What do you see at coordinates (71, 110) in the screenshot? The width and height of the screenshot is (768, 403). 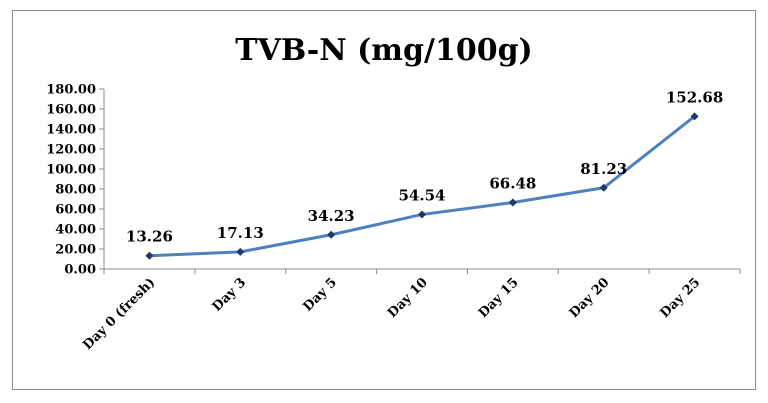 I see `y-tick-label: 160.00` at bounding box center [71, 110].